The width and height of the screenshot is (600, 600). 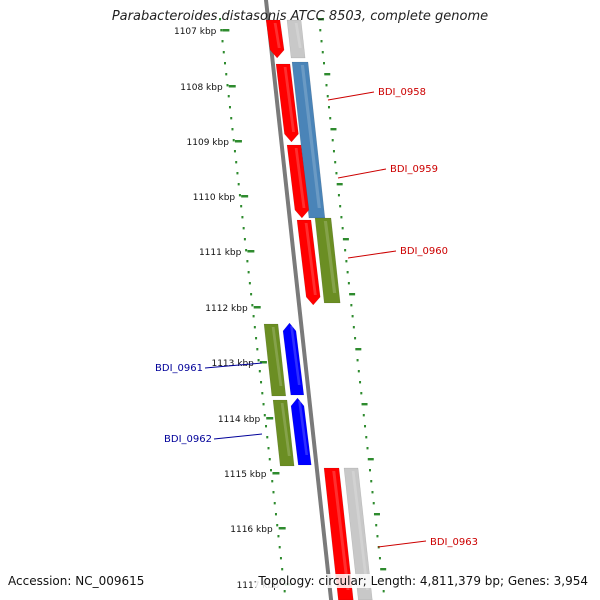 What do you see at coordinates (208, 143) in the screenshot?
I see `scale-tick-label: 1109 kbp` at bounding box center [208, 143].